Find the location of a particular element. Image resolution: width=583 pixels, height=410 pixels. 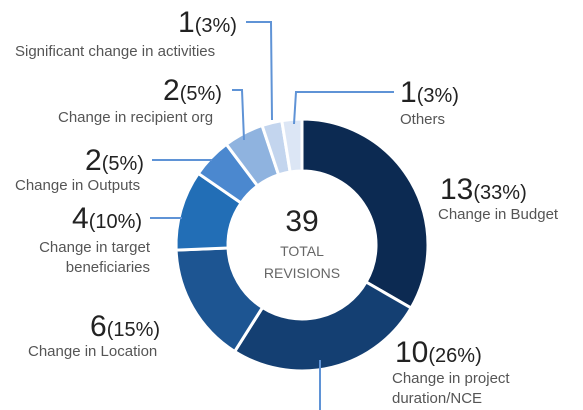

value-label: 6(15%) is located at coordinates (125, 326).